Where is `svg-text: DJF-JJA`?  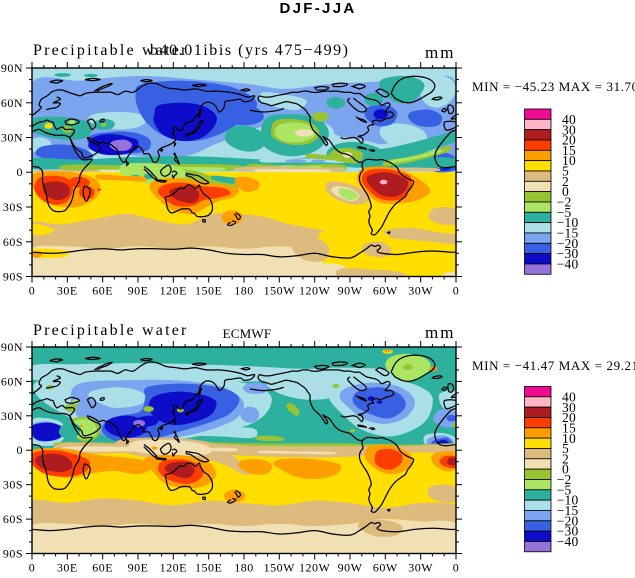 svg-text: DJF-JJA is located at coordinates (318, 8).